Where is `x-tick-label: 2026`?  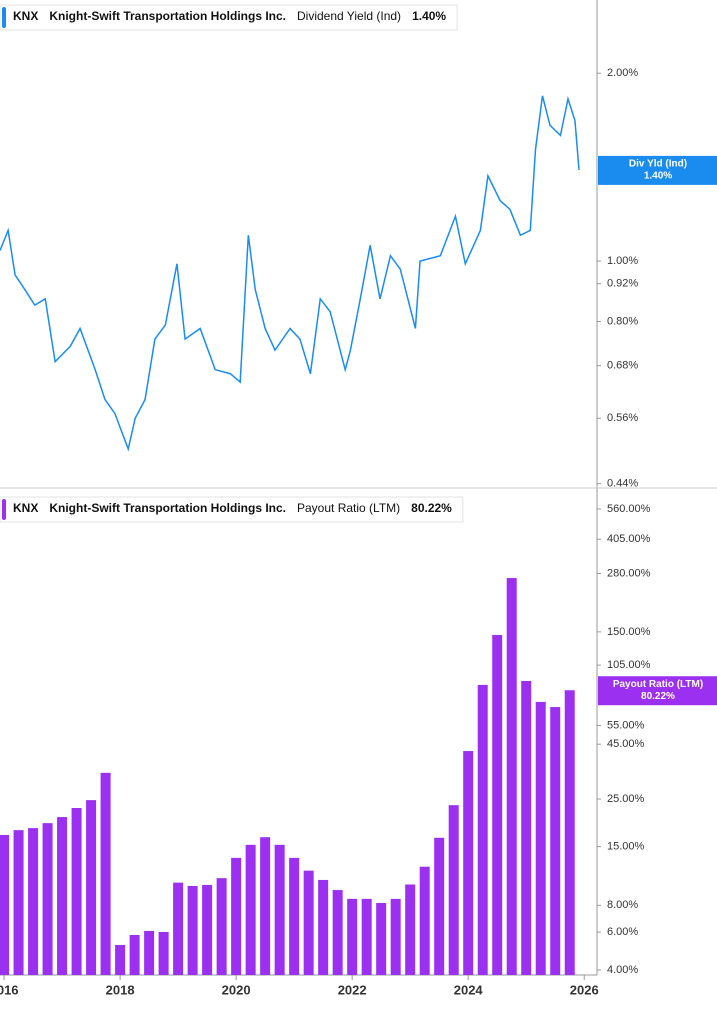 x-tick-label: 2026 is located at coordinates (584, 989).